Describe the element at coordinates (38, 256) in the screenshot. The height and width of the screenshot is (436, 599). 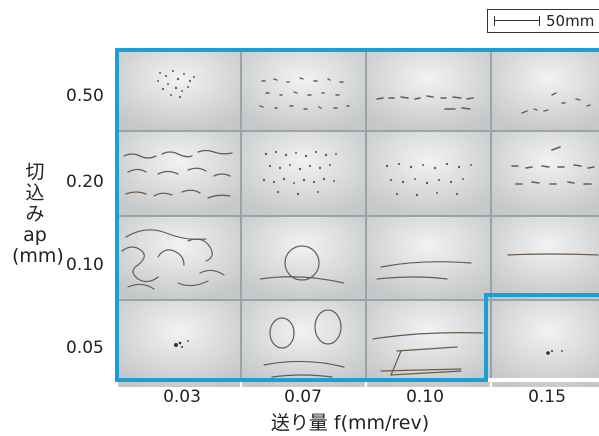
I see `y-axis-unit: (mm)` at that location.